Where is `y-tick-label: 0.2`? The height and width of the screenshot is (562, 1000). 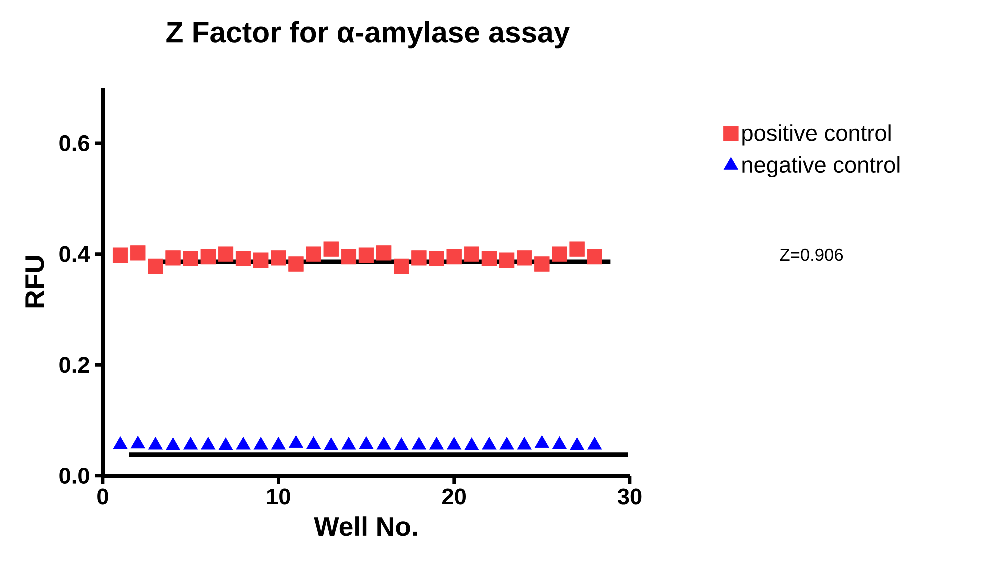 y-tick-label: 0.2 is located at coordinates (75, 365).